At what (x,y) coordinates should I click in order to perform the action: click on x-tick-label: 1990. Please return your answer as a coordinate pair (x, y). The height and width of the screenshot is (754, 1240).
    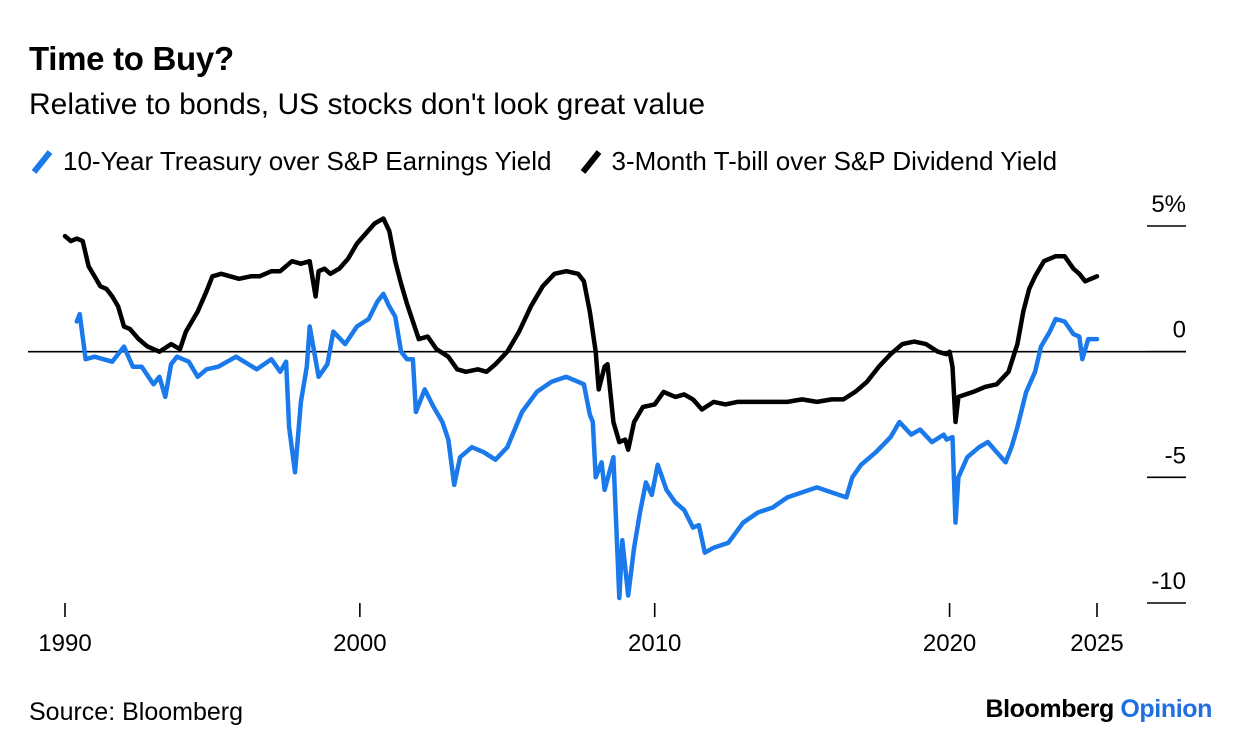
    Looking at the image, I should click on (64, 643).